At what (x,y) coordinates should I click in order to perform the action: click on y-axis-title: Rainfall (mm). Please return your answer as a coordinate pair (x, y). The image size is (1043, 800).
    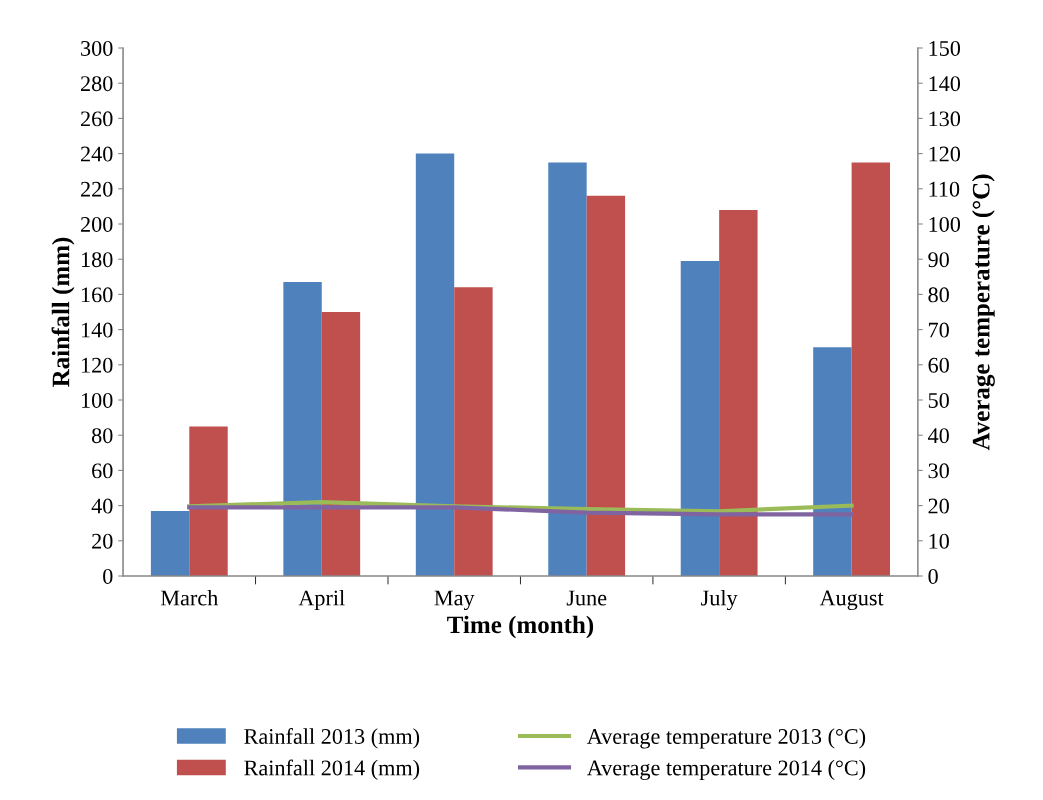
    Looking at the image, I should click on (63, 312).